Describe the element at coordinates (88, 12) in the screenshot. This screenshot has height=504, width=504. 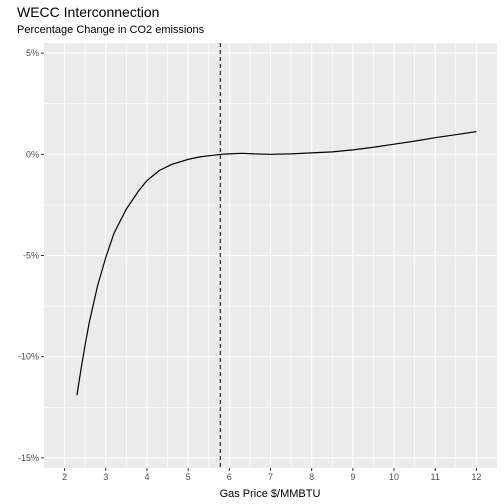
I see `chart-title: WECC Interconnection` at that location.